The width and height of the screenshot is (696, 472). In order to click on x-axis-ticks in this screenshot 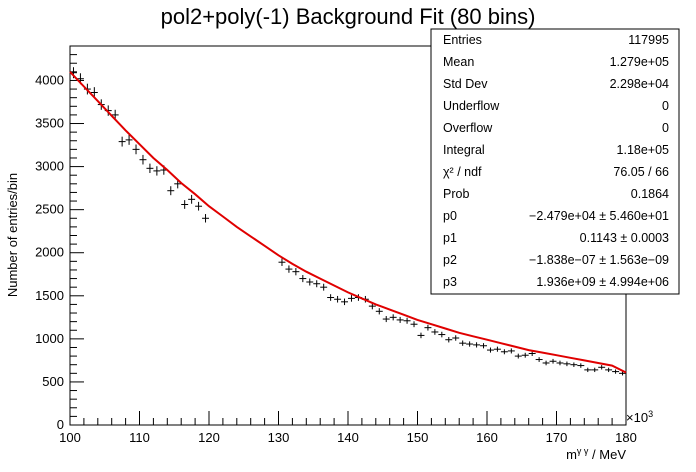, I will do `click(348, 418)`.